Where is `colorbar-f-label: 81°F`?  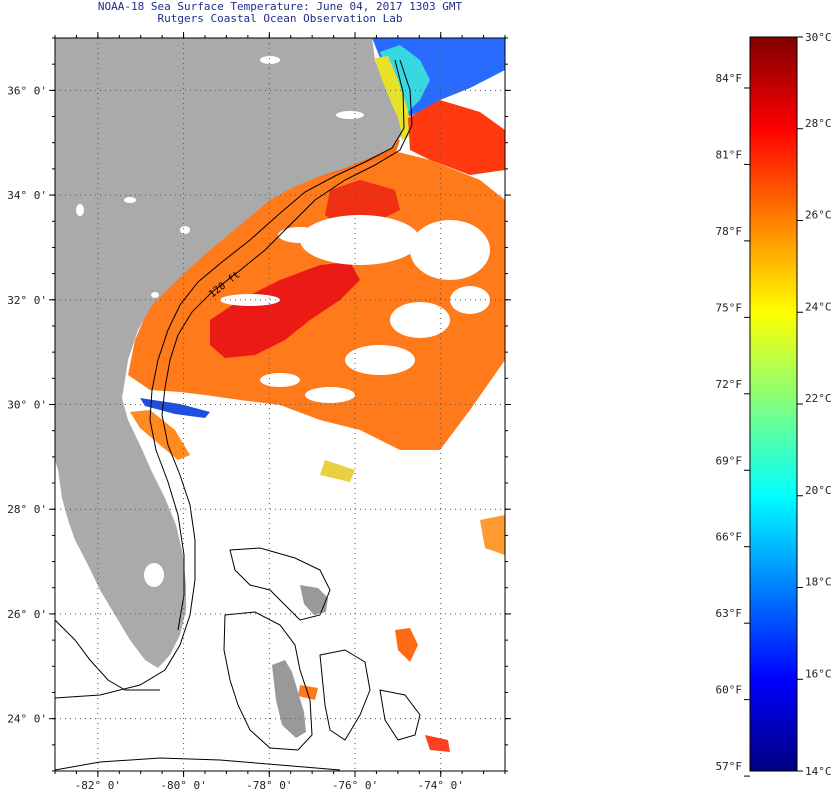 colorbar-f-label: 81°F is located at coordinates (729, 154).